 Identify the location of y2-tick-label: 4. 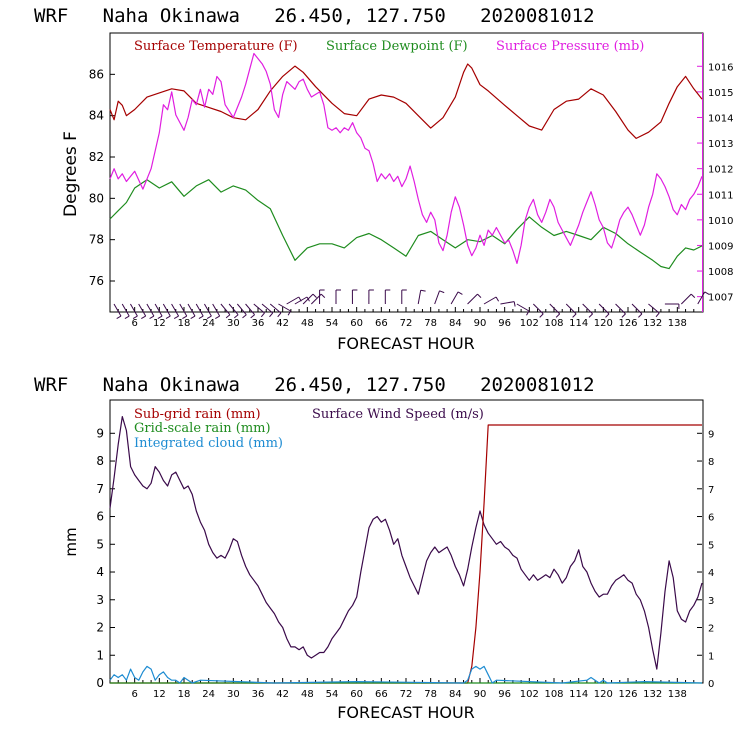
(711, 573).